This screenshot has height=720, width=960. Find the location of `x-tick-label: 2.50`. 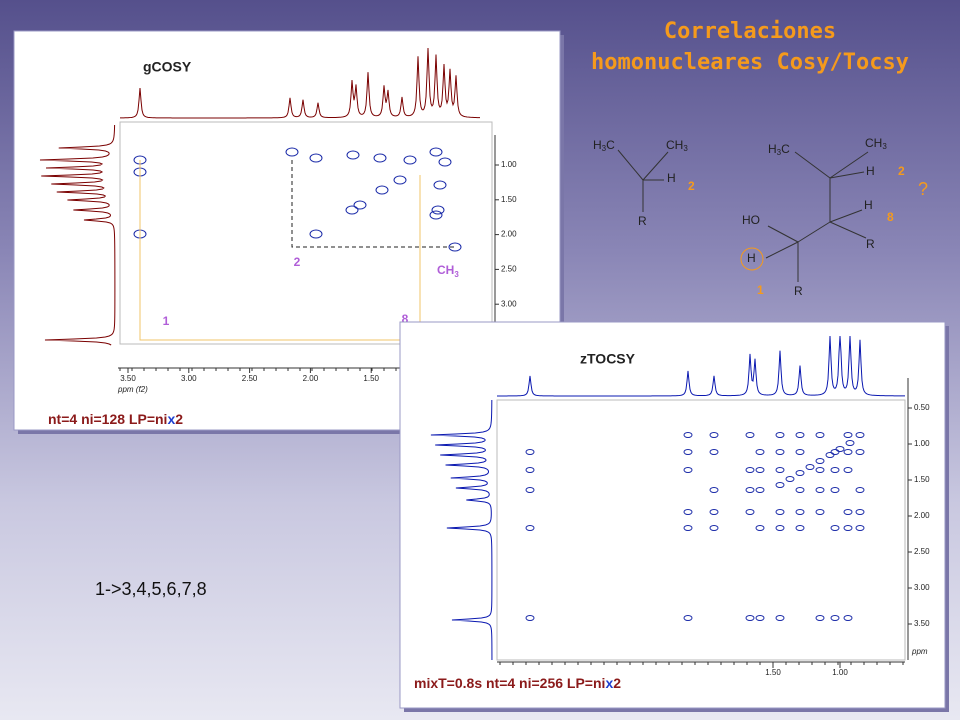

x-tick-label: 2.50 is located at coordinates (250, 378).